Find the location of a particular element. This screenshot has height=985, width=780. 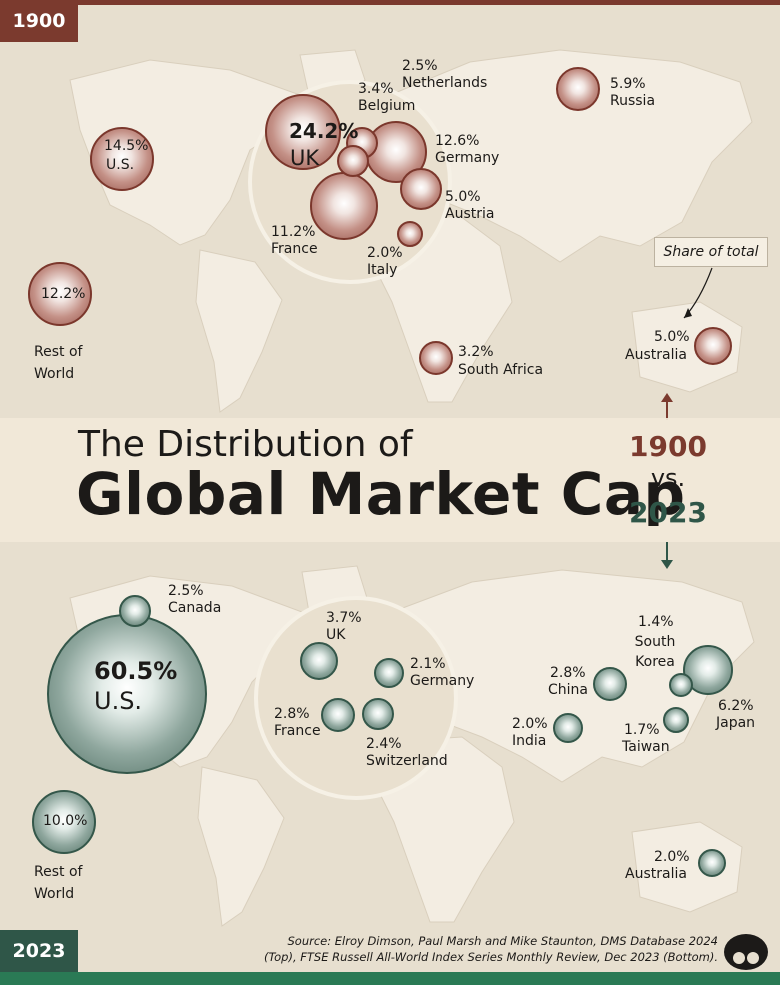

label-pct-australia-1900: 5.0% is located at coordinates (672, 337).